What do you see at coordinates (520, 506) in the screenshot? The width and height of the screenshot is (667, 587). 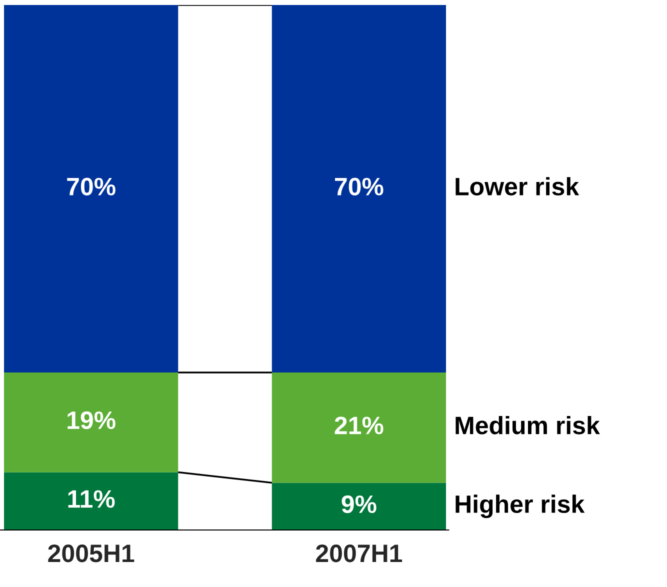 I see `series-label: Higher risk` at bounding box center [520, 506].